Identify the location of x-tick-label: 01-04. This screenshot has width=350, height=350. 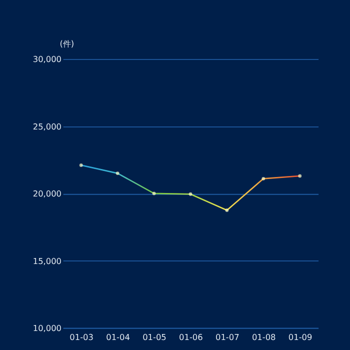
(118, 337).